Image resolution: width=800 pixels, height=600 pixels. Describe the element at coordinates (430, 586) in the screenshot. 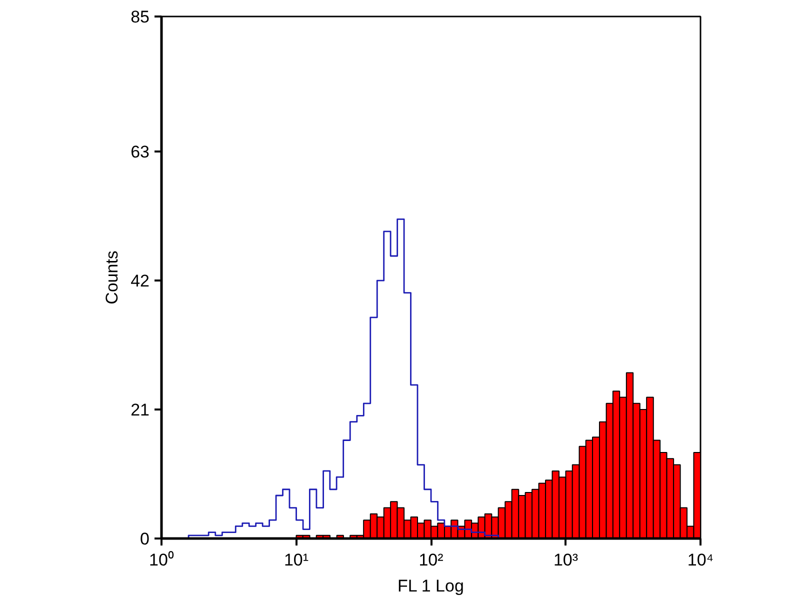

I see `x-axis-title: FL 1 Log` at that location.